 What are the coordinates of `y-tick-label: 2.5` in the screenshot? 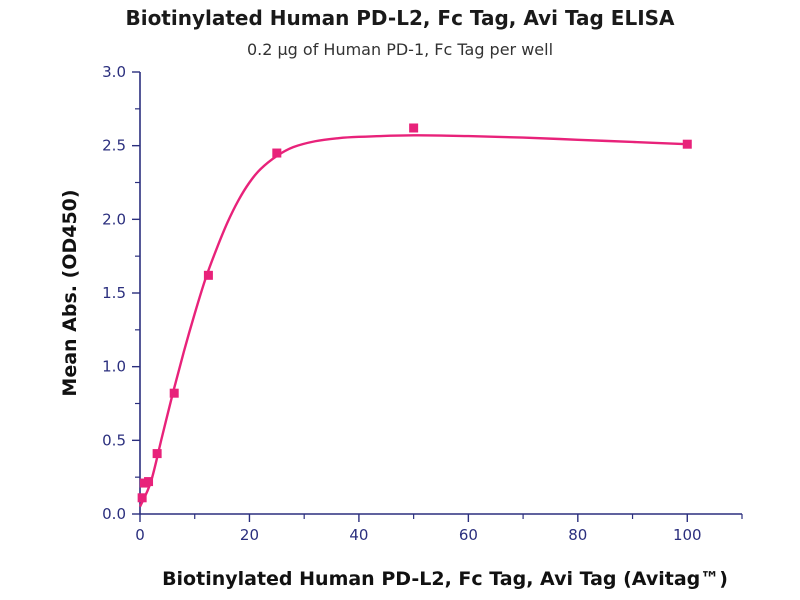 It's located at (114, 146).